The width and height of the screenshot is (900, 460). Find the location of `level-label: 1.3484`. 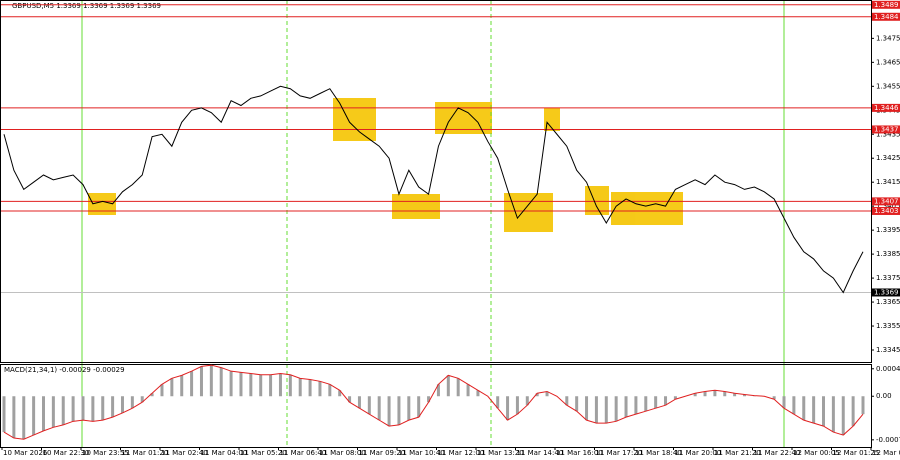

level-label: 1.3484 is located at coordinates (886, 17).